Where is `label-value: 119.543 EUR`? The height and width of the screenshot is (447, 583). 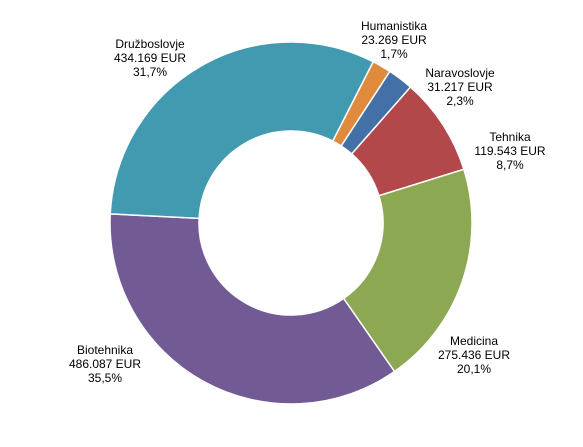
label-value: 119.543 EUR is located at coordinates (509, 151).